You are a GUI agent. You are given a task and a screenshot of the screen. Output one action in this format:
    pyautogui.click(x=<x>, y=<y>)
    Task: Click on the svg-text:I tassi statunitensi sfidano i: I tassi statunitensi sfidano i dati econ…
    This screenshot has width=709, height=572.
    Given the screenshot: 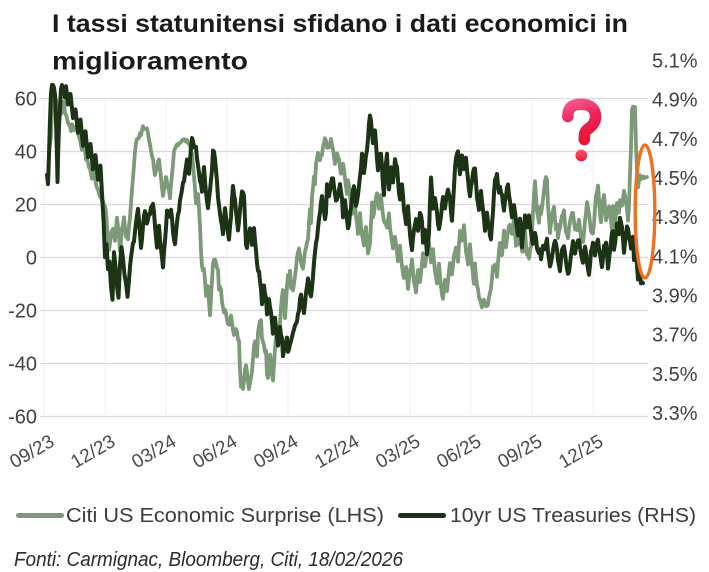 What is the action you would take?
    pyautogui.click(x=340, y=24)
    